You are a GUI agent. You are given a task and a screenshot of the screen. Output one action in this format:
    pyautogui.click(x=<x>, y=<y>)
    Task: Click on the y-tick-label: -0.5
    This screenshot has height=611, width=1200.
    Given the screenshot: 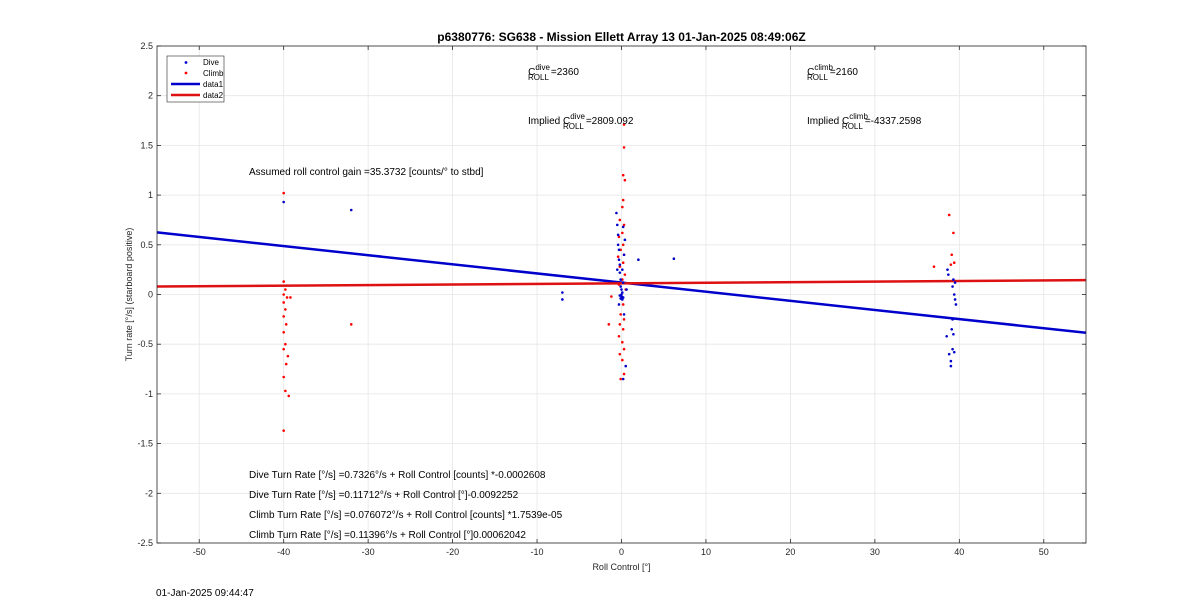 What is the action you would take?
    pyautogui.click(x=145, y=344)
    